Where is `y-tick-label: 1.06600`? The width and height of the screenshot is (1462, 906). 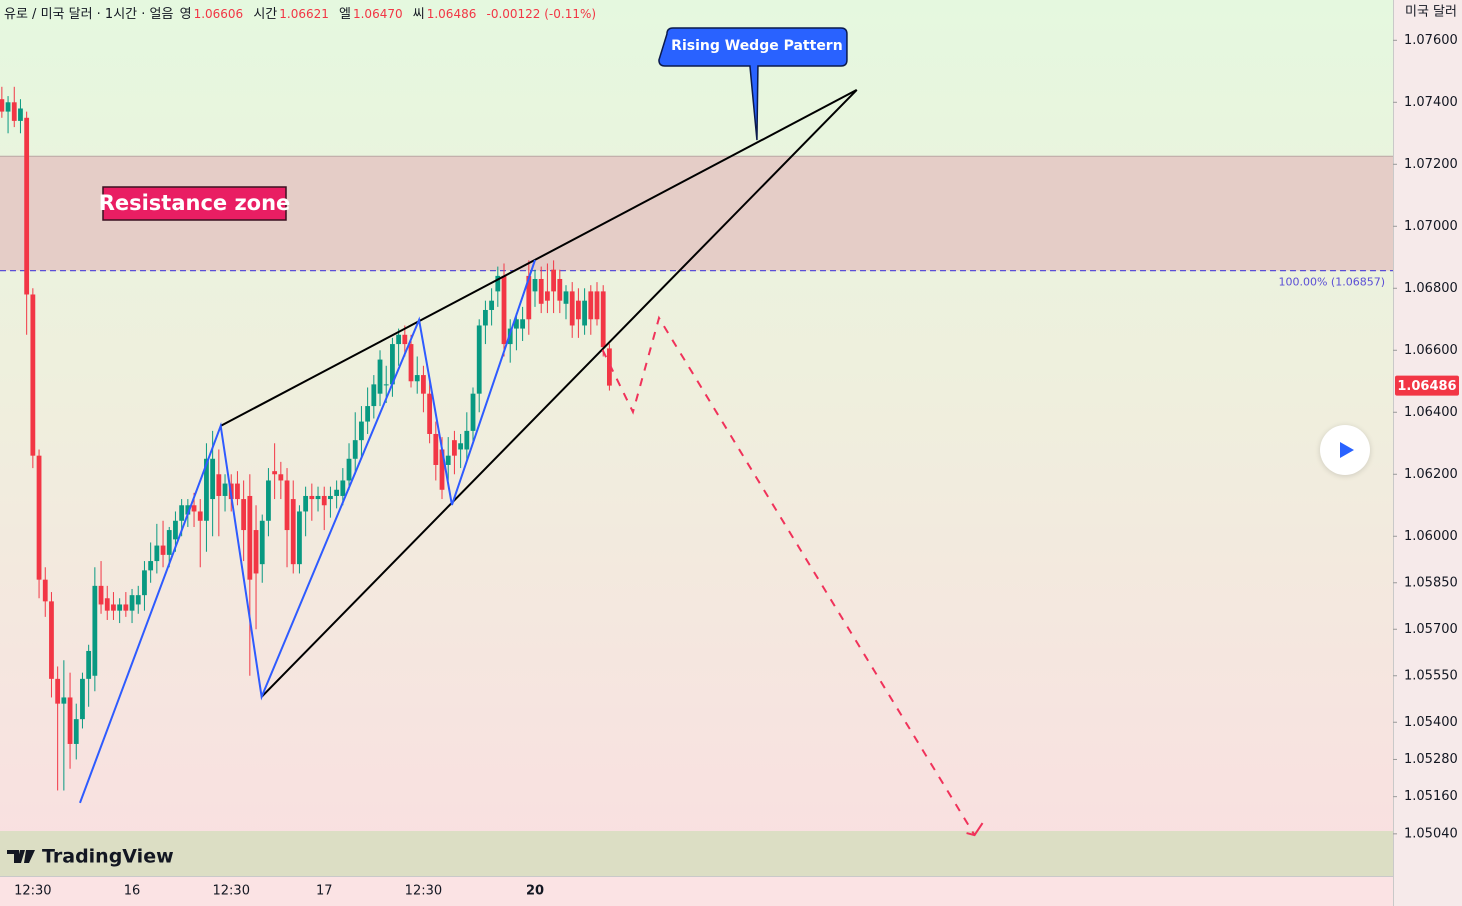 y-tick-label: 1.06600 is located at coordinates (1431, 350).